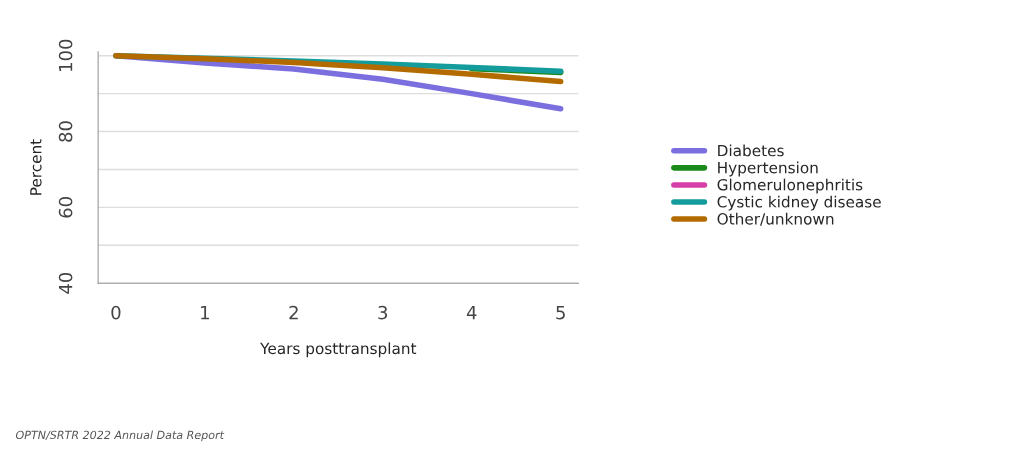 Image resolution: width=1033 pixels, height=472 pixels. What do you see at coordinates (790, 186) in the screenshot?
I see `legend-label: Glomerulonephritis` at bounding box center [790, 186].